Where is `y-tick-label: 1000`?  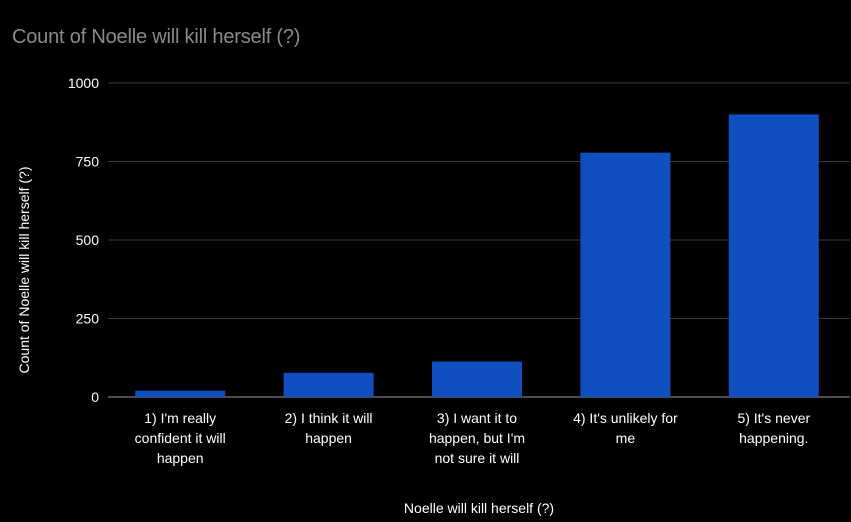 y-tick-label: 1000 is located at coordinates (83, 83).